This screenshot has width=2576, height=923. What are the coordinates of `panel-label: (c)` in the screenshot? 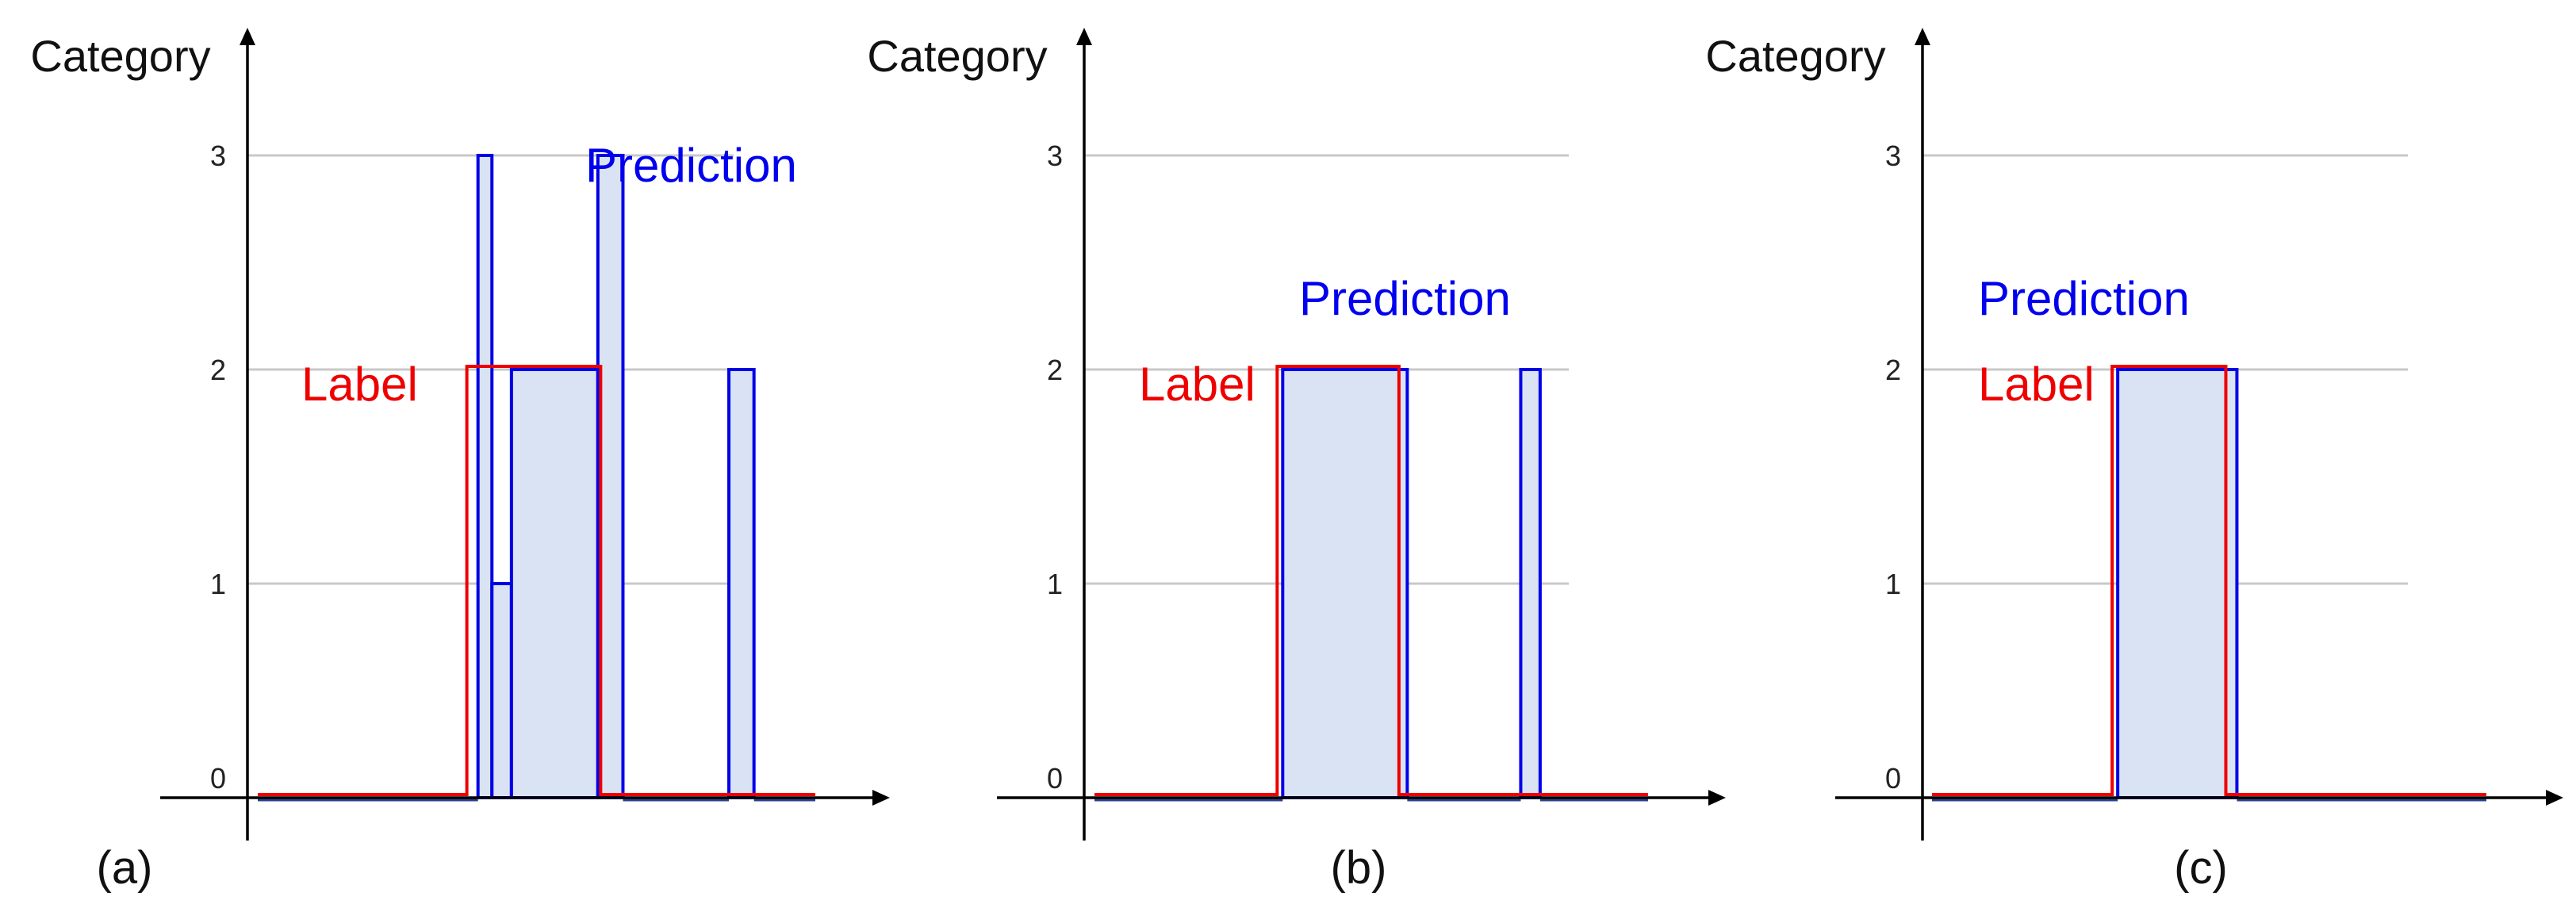 It's located at (2201, 868).